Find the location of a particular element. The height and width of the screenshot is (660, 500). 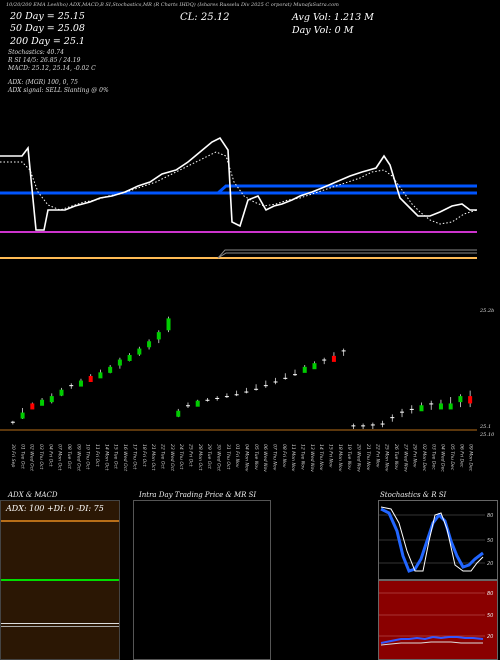

date-label: 07 Mon Oct is located at coordinates (60, 457).